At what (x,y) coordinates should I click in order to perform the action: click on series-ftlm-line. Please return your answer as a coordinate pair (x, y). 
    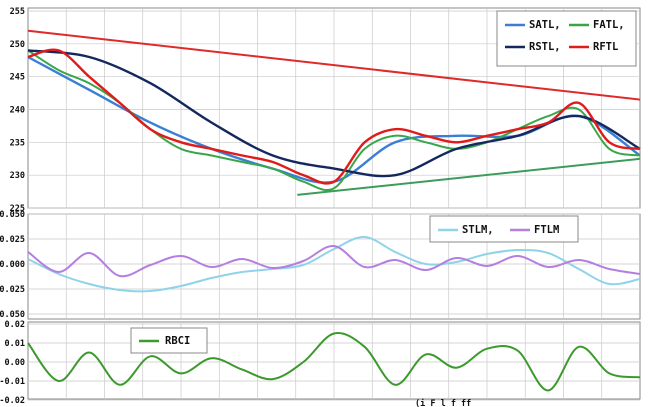
    Looking at the image, I should click on (334, 261).